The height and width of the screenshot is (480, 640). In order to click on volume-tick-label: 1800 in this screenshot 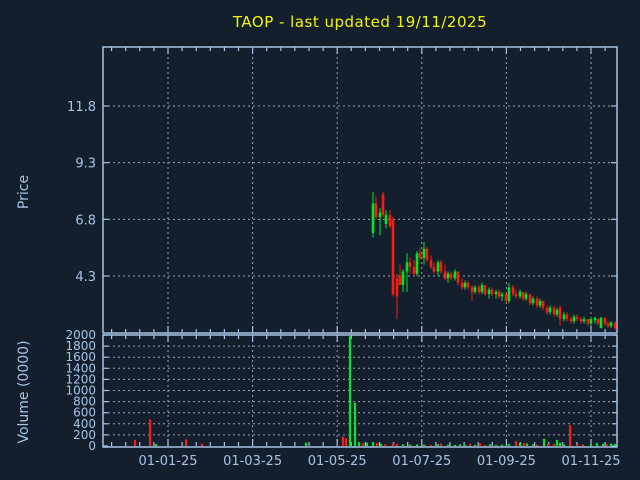, I will do `click(80, 346)`.